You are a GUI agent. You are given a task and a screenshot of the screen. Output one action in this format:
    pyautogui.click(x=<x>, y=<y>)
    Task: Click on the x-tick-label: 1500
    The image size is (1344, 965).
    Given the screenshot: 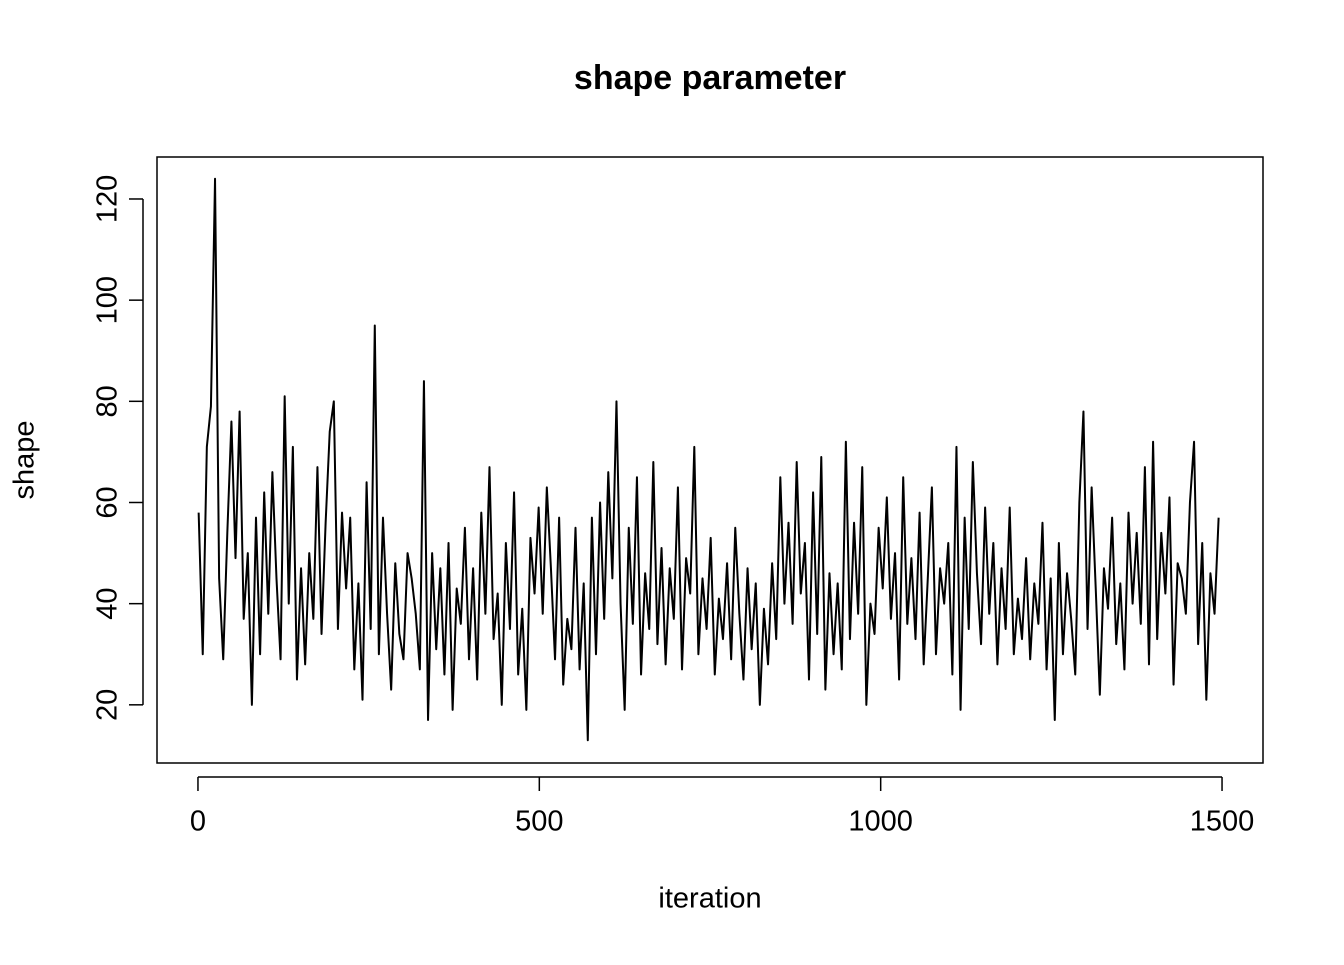 What is the action you would take?
    pyautogui.click(x=1222, y=822)
    